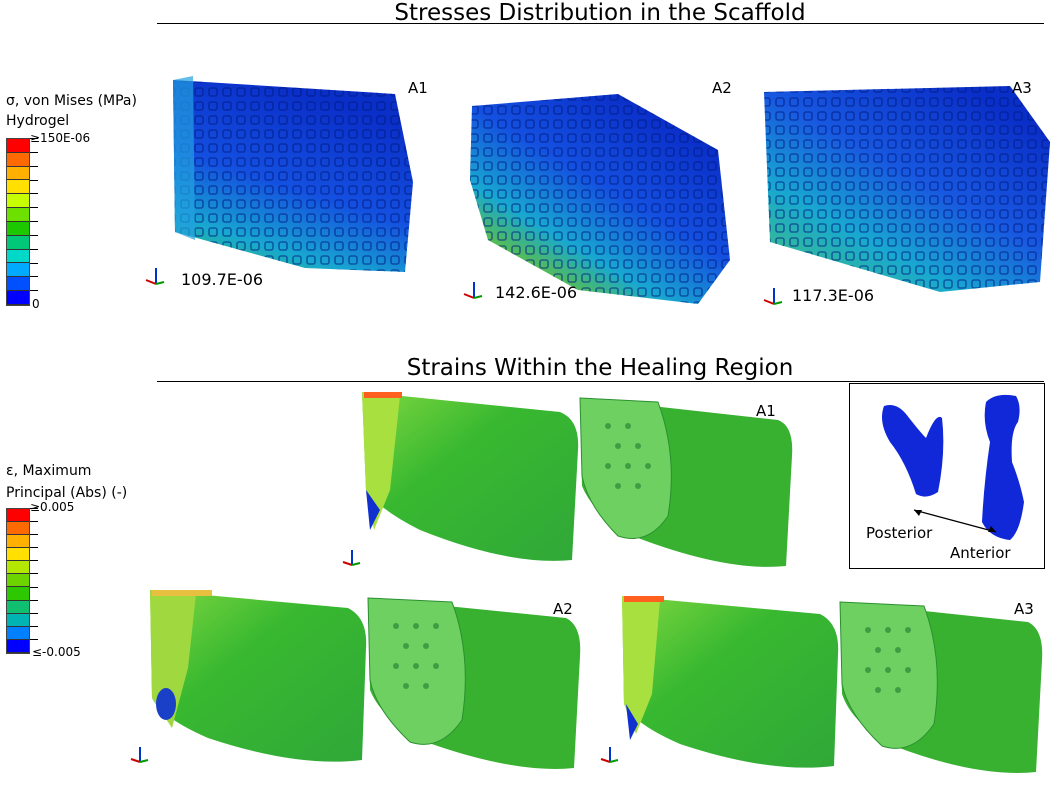 The image size is (1059, 790). Describe the element at coordinates (1024, 609) in the screenshot. I see `strain-panel-a3-label: A3` at that location.